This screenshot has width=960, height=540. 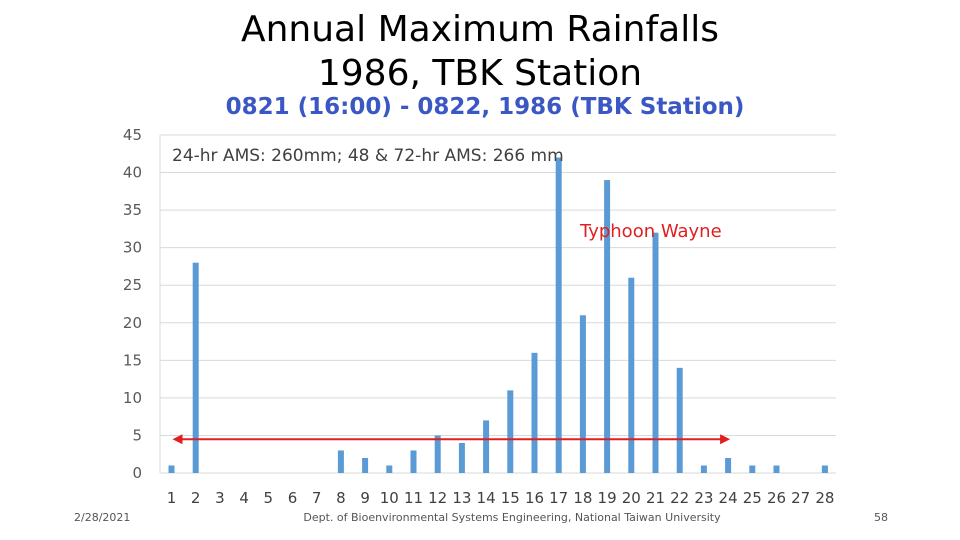 What do you see at coordinates (132, 398) in the screenshot?
I see `y-tick-label: 10` at bounding box center [132, 398].